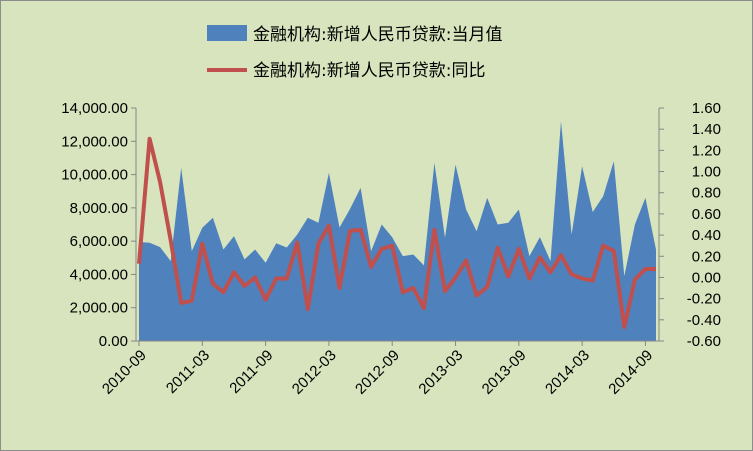 The image size is (753, 451). I want to click on legend-label-area: 金融机构:新增人民币贷款:当月值, so click(377, 35).